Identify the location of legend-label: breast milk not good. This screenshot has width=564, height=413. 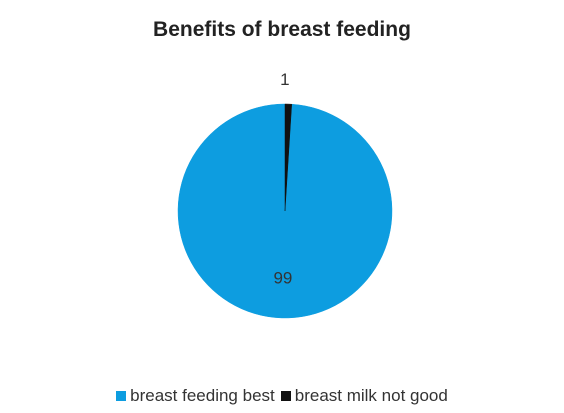
(371, 395).